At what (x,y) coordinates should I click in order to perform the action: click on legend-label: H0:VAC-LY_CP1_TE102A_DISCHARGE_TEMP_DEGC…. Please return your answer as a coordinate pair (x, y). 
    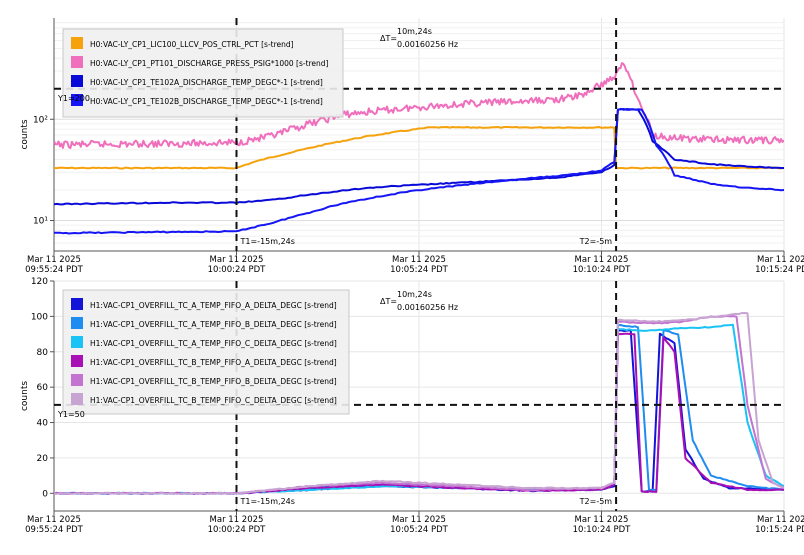
    Looking at the image, I should click on (206, 82).